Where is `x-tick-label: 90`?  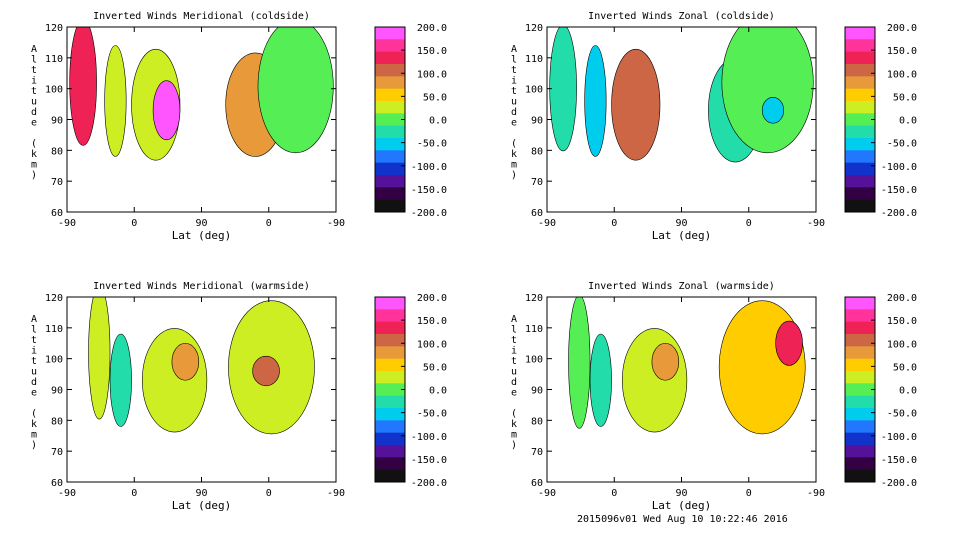 x-tick-label: 90 is located at coordinates (681, 223).